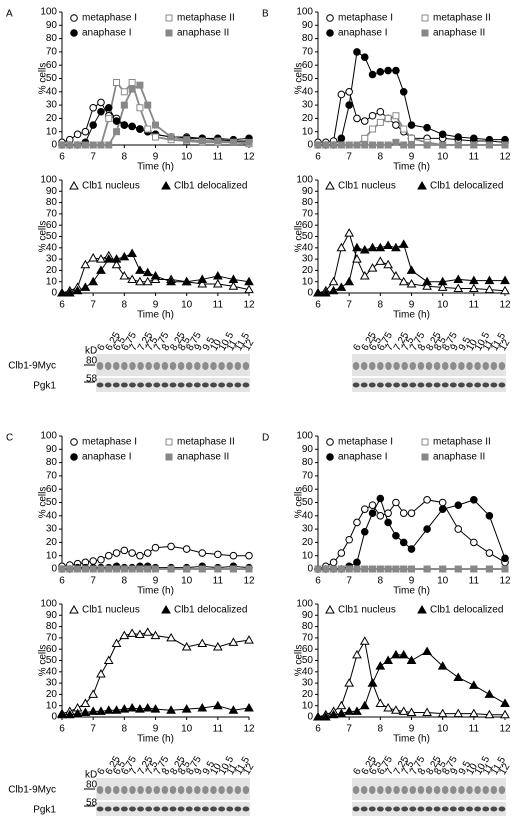 The height and width of the screenshot is (825, 512). What do you see at coordinates (308, 515) in the screenshot?
I see `y-tick-label: 40` at bounding box center [308, 515].